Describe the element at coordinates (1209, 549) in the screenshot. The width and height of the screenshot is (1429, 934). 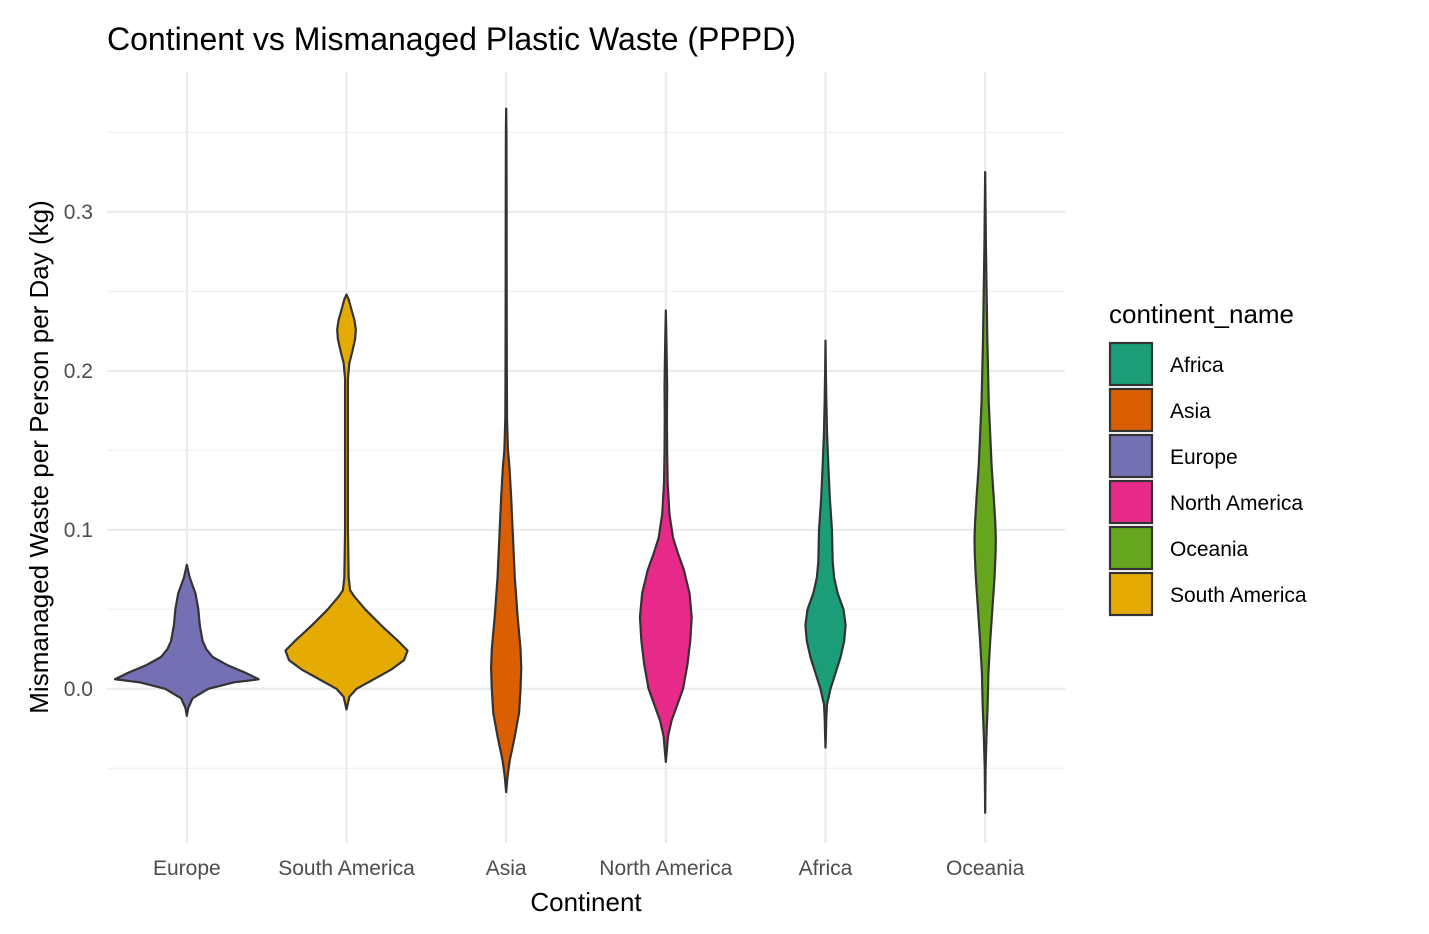
I see `legend-label-oceania: Oceania` at that location.